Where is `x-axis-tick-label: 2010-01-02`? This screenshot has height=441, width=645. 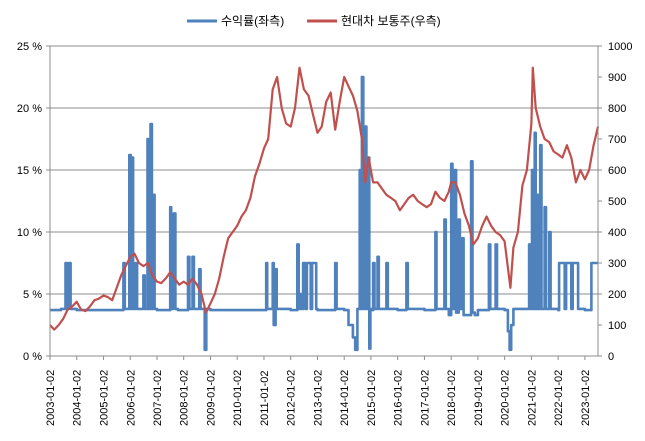
x-axis-tick-label: 2010-01-02 is located at coordinates (238, 398).